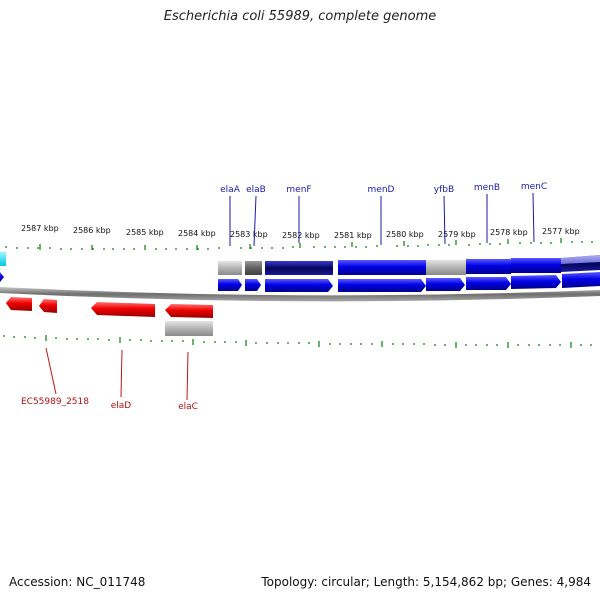 This screenshot has width=600, height=600. I want to click on reverse-gene-labels, so click(117, 374).